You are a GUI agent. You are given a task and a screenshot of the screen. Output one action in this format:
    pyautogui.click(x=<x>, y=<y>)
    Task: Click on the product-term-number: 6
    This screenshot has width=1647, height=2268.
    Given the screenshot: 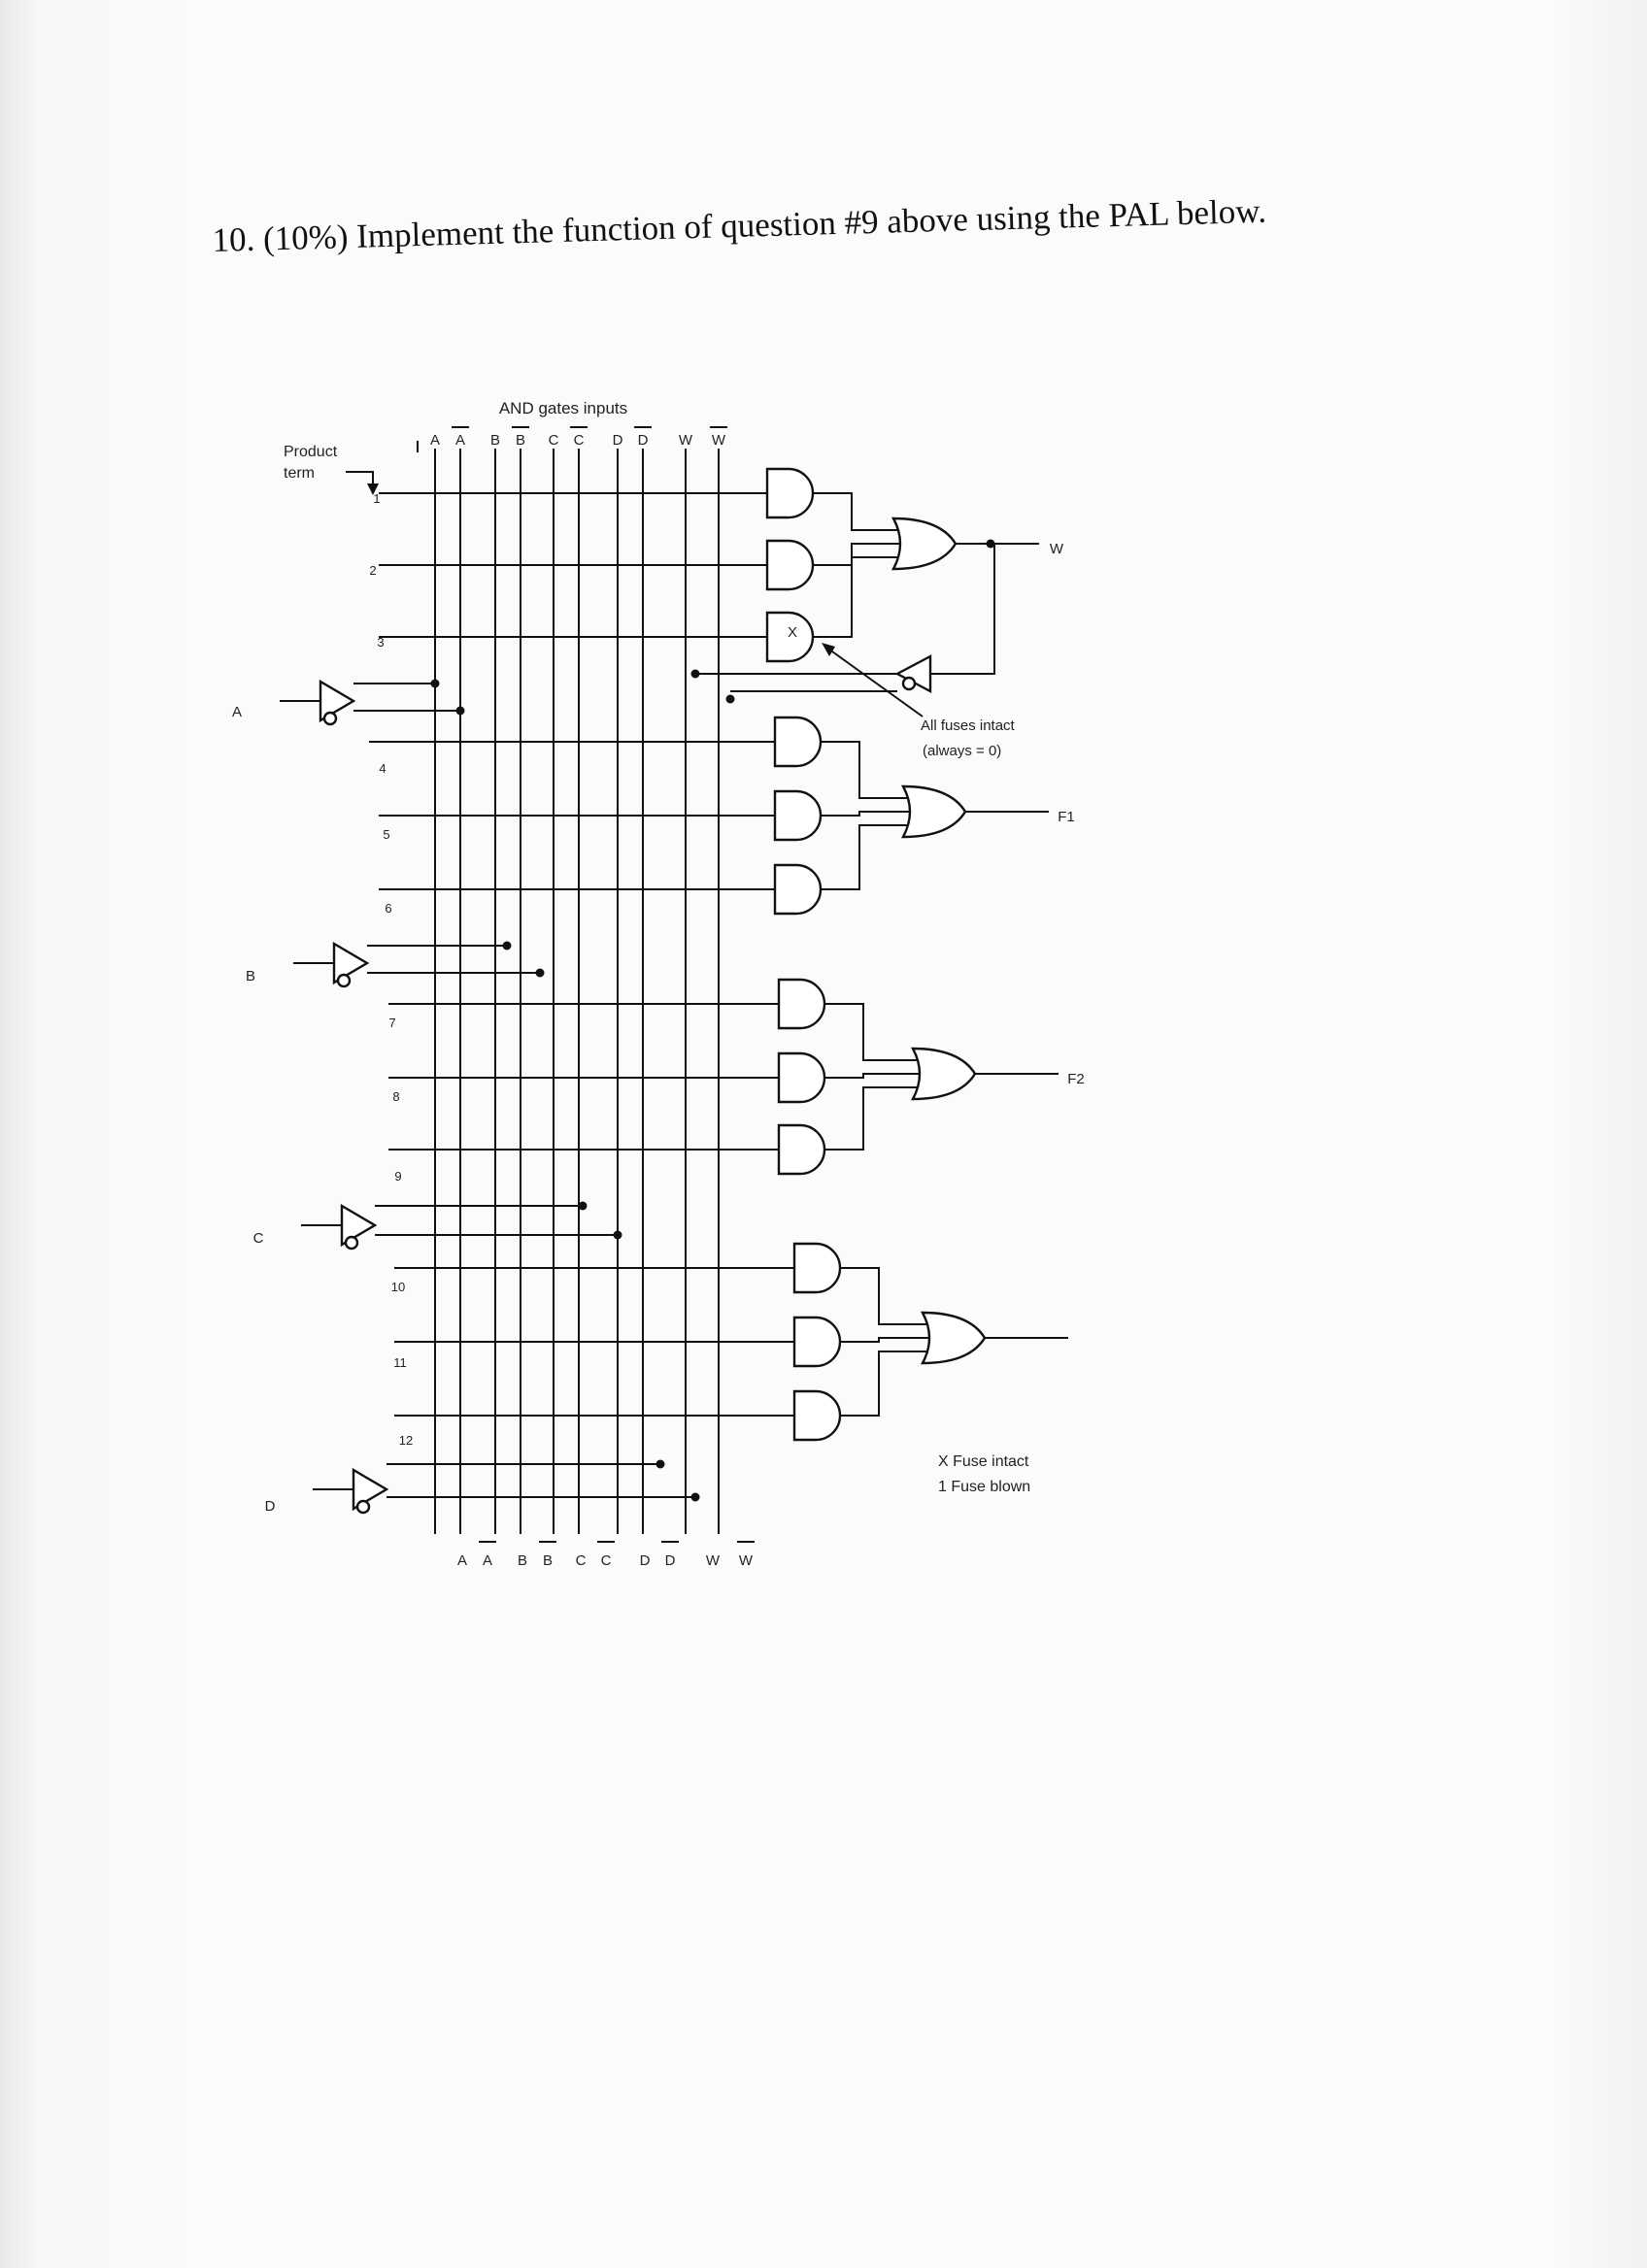 What is the action you would take?
    pyautogui.click(x=388, y=908)
    